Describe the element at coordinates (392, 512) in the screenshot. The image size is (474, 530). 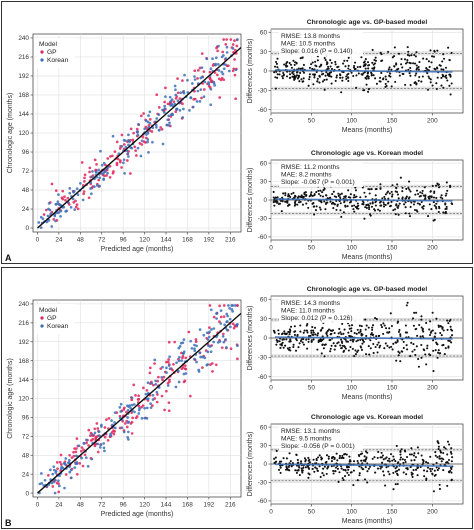
I see `x-tick-label: 150` at that location.